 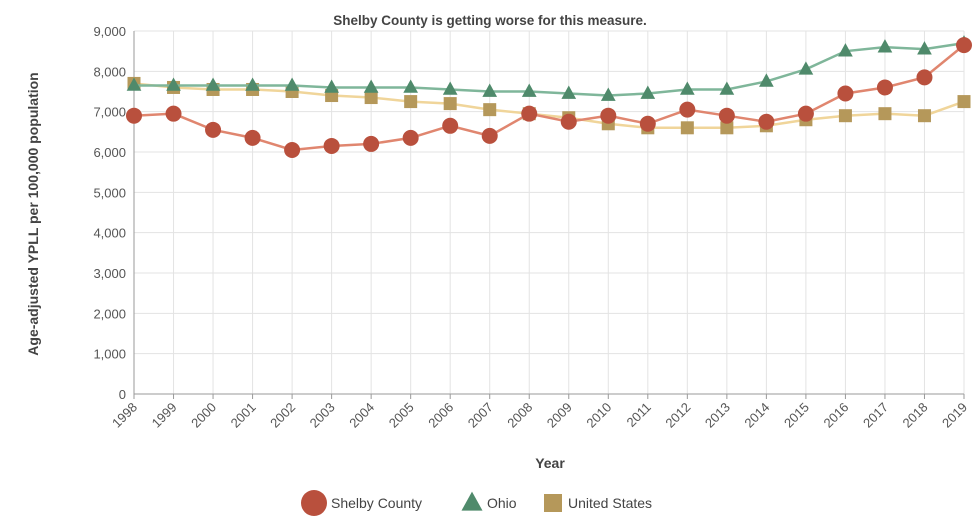 I want to click on legend-item-ohio: Ohio, so click(x=489, y=501).